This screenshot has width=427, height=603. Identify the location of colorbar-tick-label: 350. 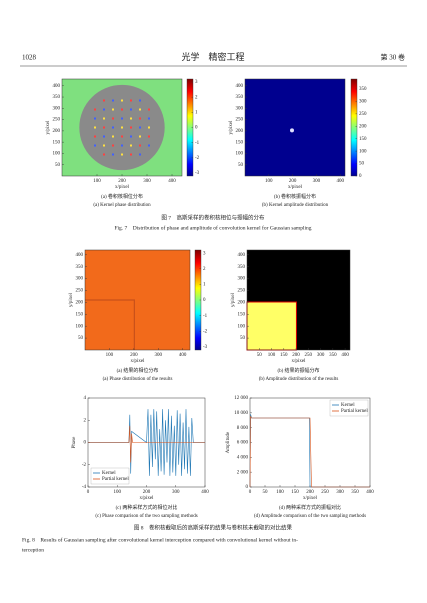
(363, 89).